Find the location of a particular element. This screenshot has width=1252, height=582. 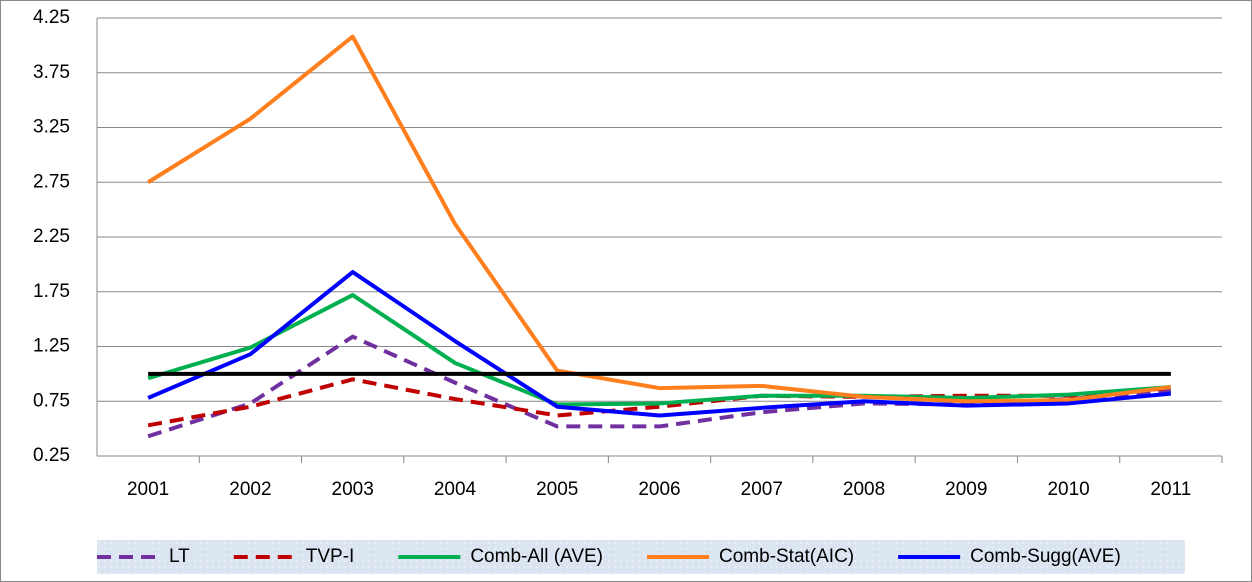

legend-label: LT is located at coordinates (179, 556).